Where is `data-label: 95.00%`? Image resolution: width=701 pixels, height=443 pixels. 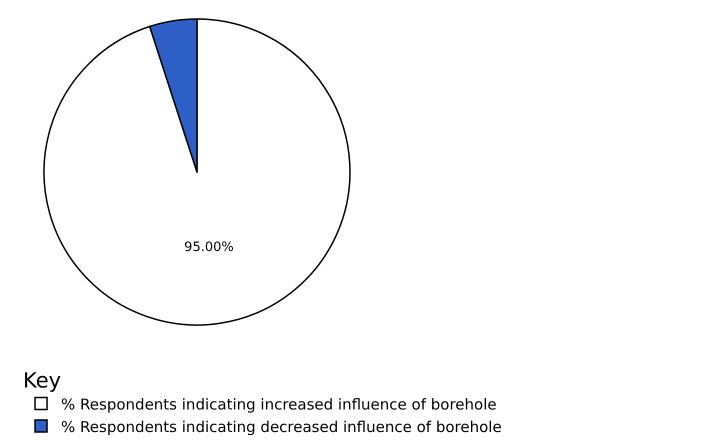
data-label: 95.00% is located at coordinates (209, 248).